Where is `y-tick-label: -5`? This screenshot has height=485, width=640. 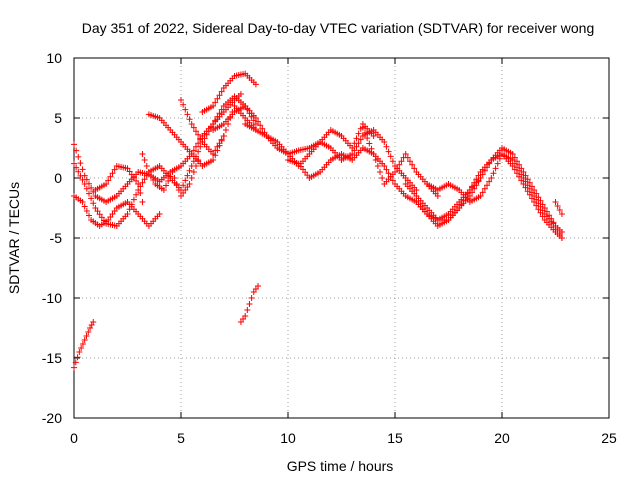 y-tick-label: -5 is located at coordinates (56, 238).